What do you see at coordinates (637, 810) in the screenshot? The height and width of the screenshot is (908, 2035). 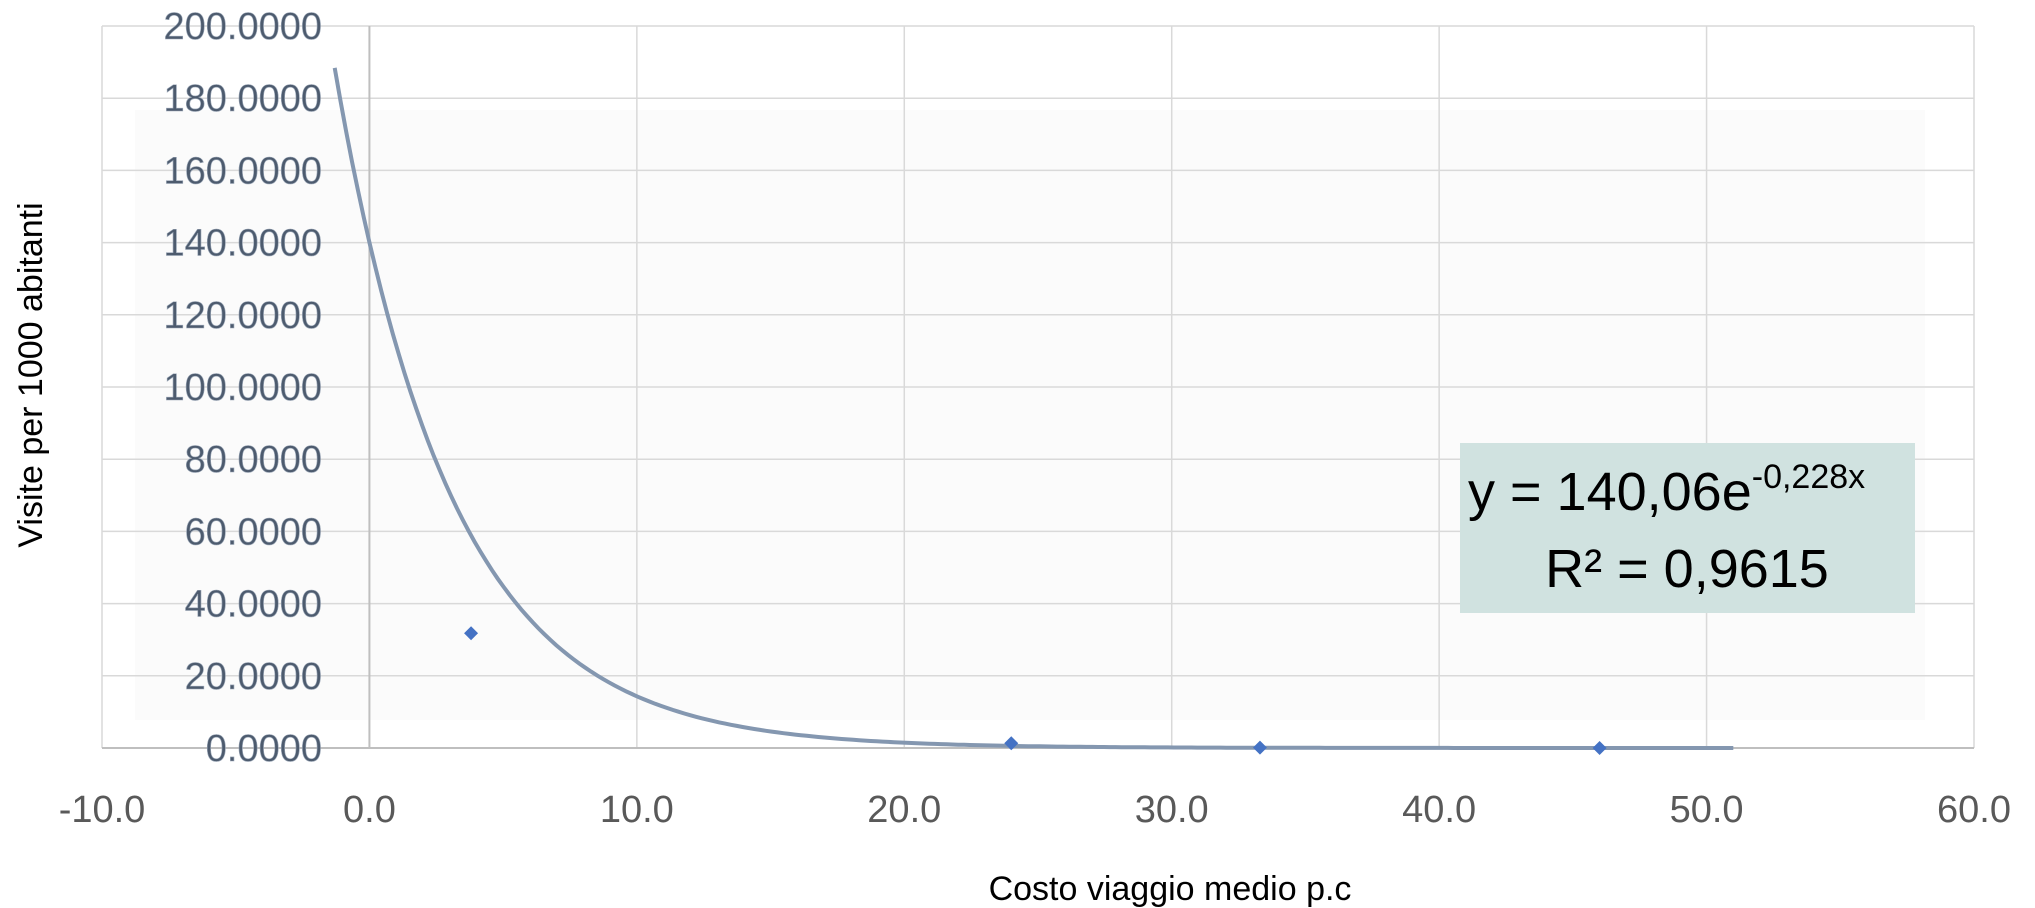 I see `x-tick-label: 10.0` at bounding box center [637, 810].